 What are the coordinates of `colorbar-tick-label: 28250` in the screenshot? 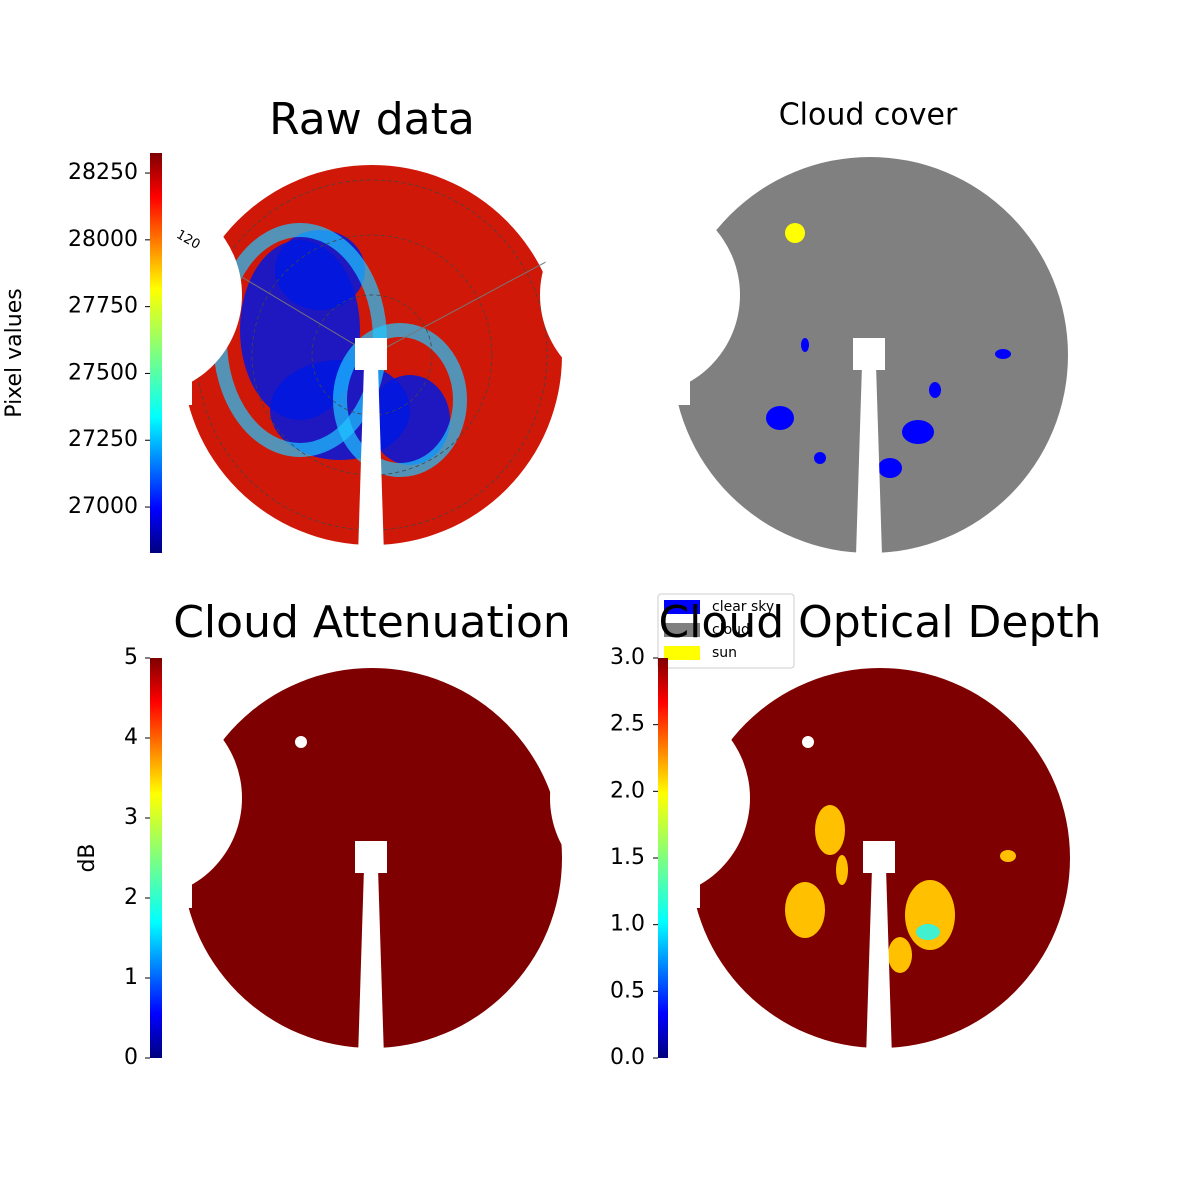 It's located at (103, 172).